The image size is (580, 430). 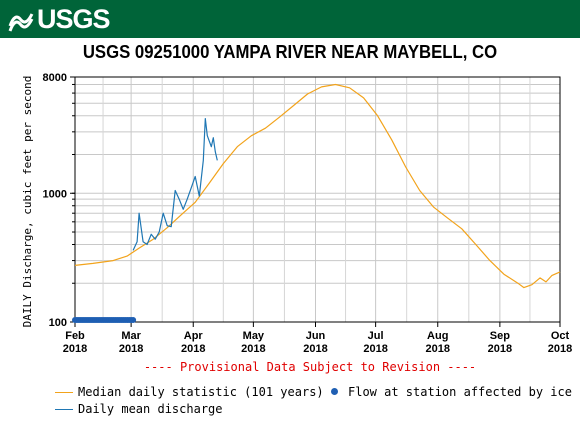 What do you see at coordinates (21, 22) in the screenshot?
I see `usgs-logo-icon` at bounding box center [21, 22].